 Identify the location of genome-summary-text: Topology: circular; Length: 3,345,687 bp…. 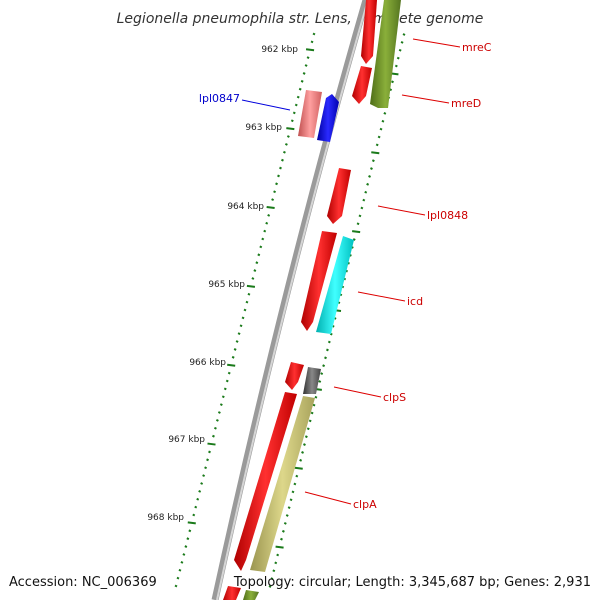
(412, 582).